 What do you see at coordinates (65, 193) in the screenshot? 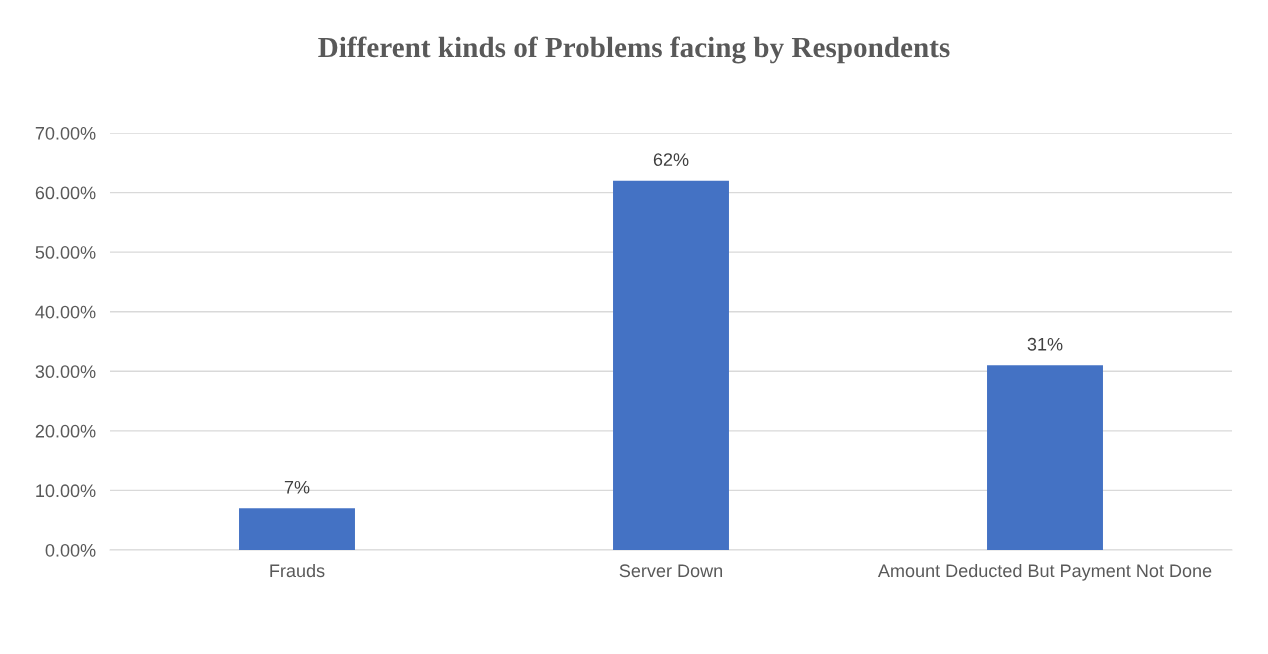
I see `y-tick-label: 60.00%` at bounding box center [65, 193].